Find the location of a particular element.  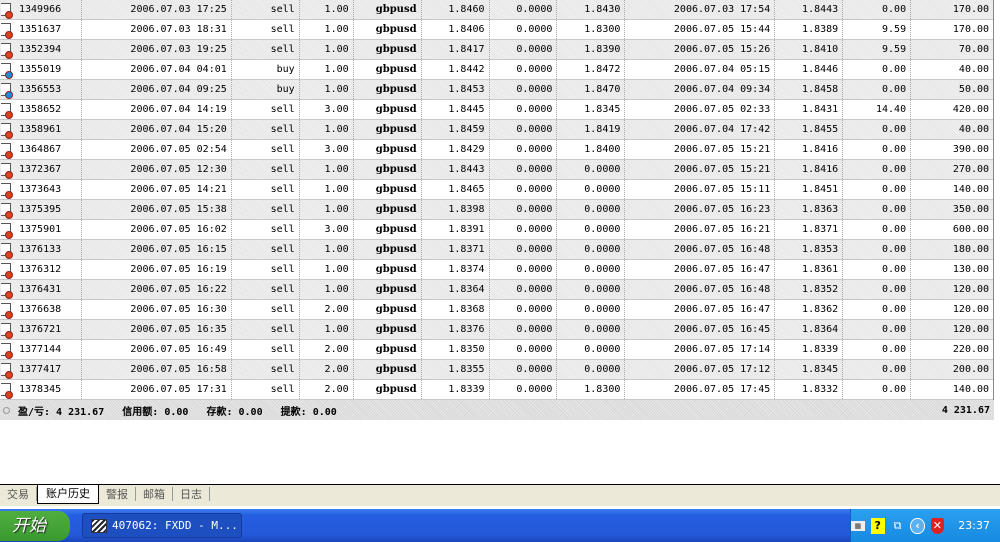

system-tray: ▦ ? ⧉ ‹ ✕ 23:37 is located at coordinates (925, 525).